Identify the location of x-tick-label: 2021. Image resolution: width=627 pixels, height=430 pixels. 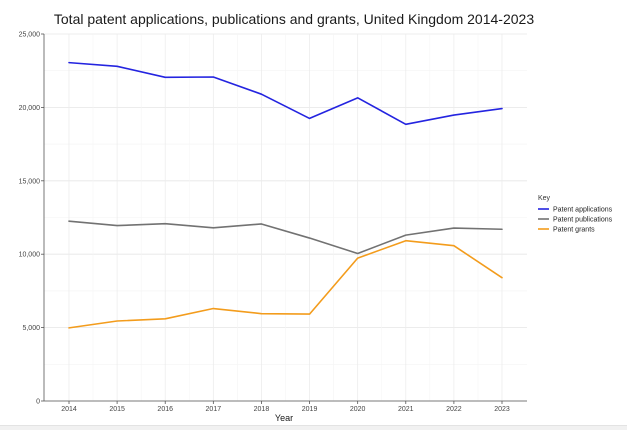
(406, 409).